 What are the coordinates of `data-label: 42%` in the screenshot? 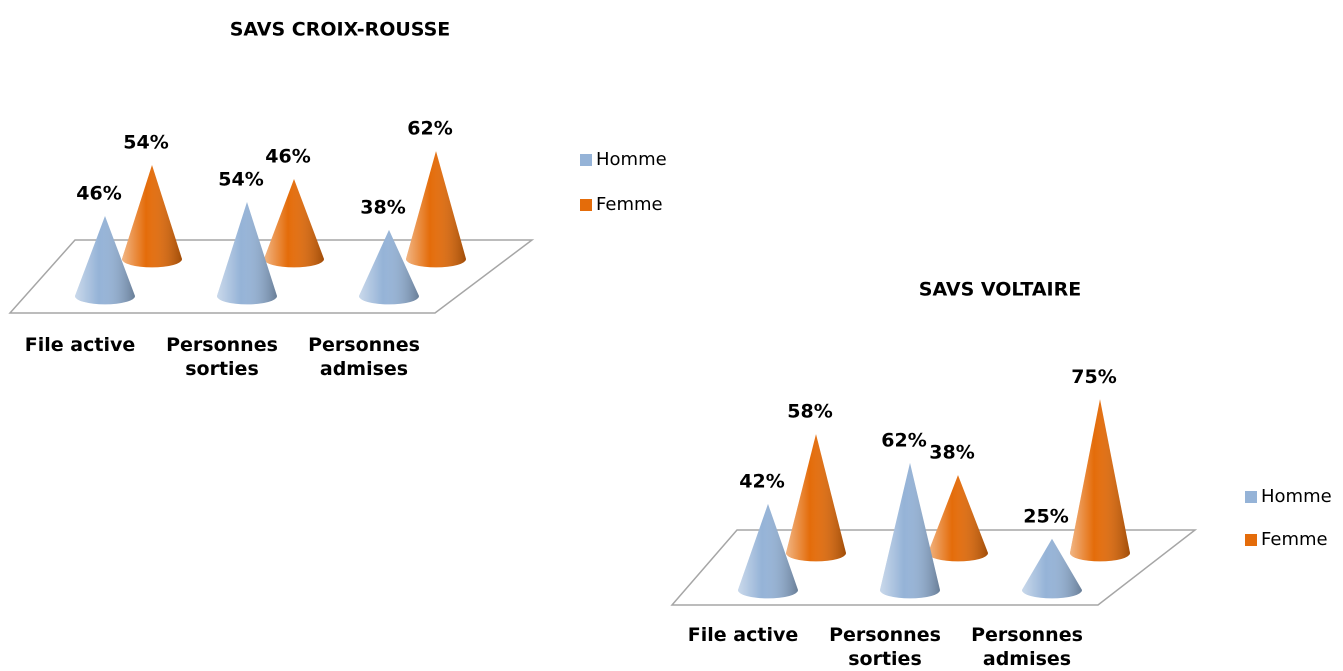 It's located at (761, 481).